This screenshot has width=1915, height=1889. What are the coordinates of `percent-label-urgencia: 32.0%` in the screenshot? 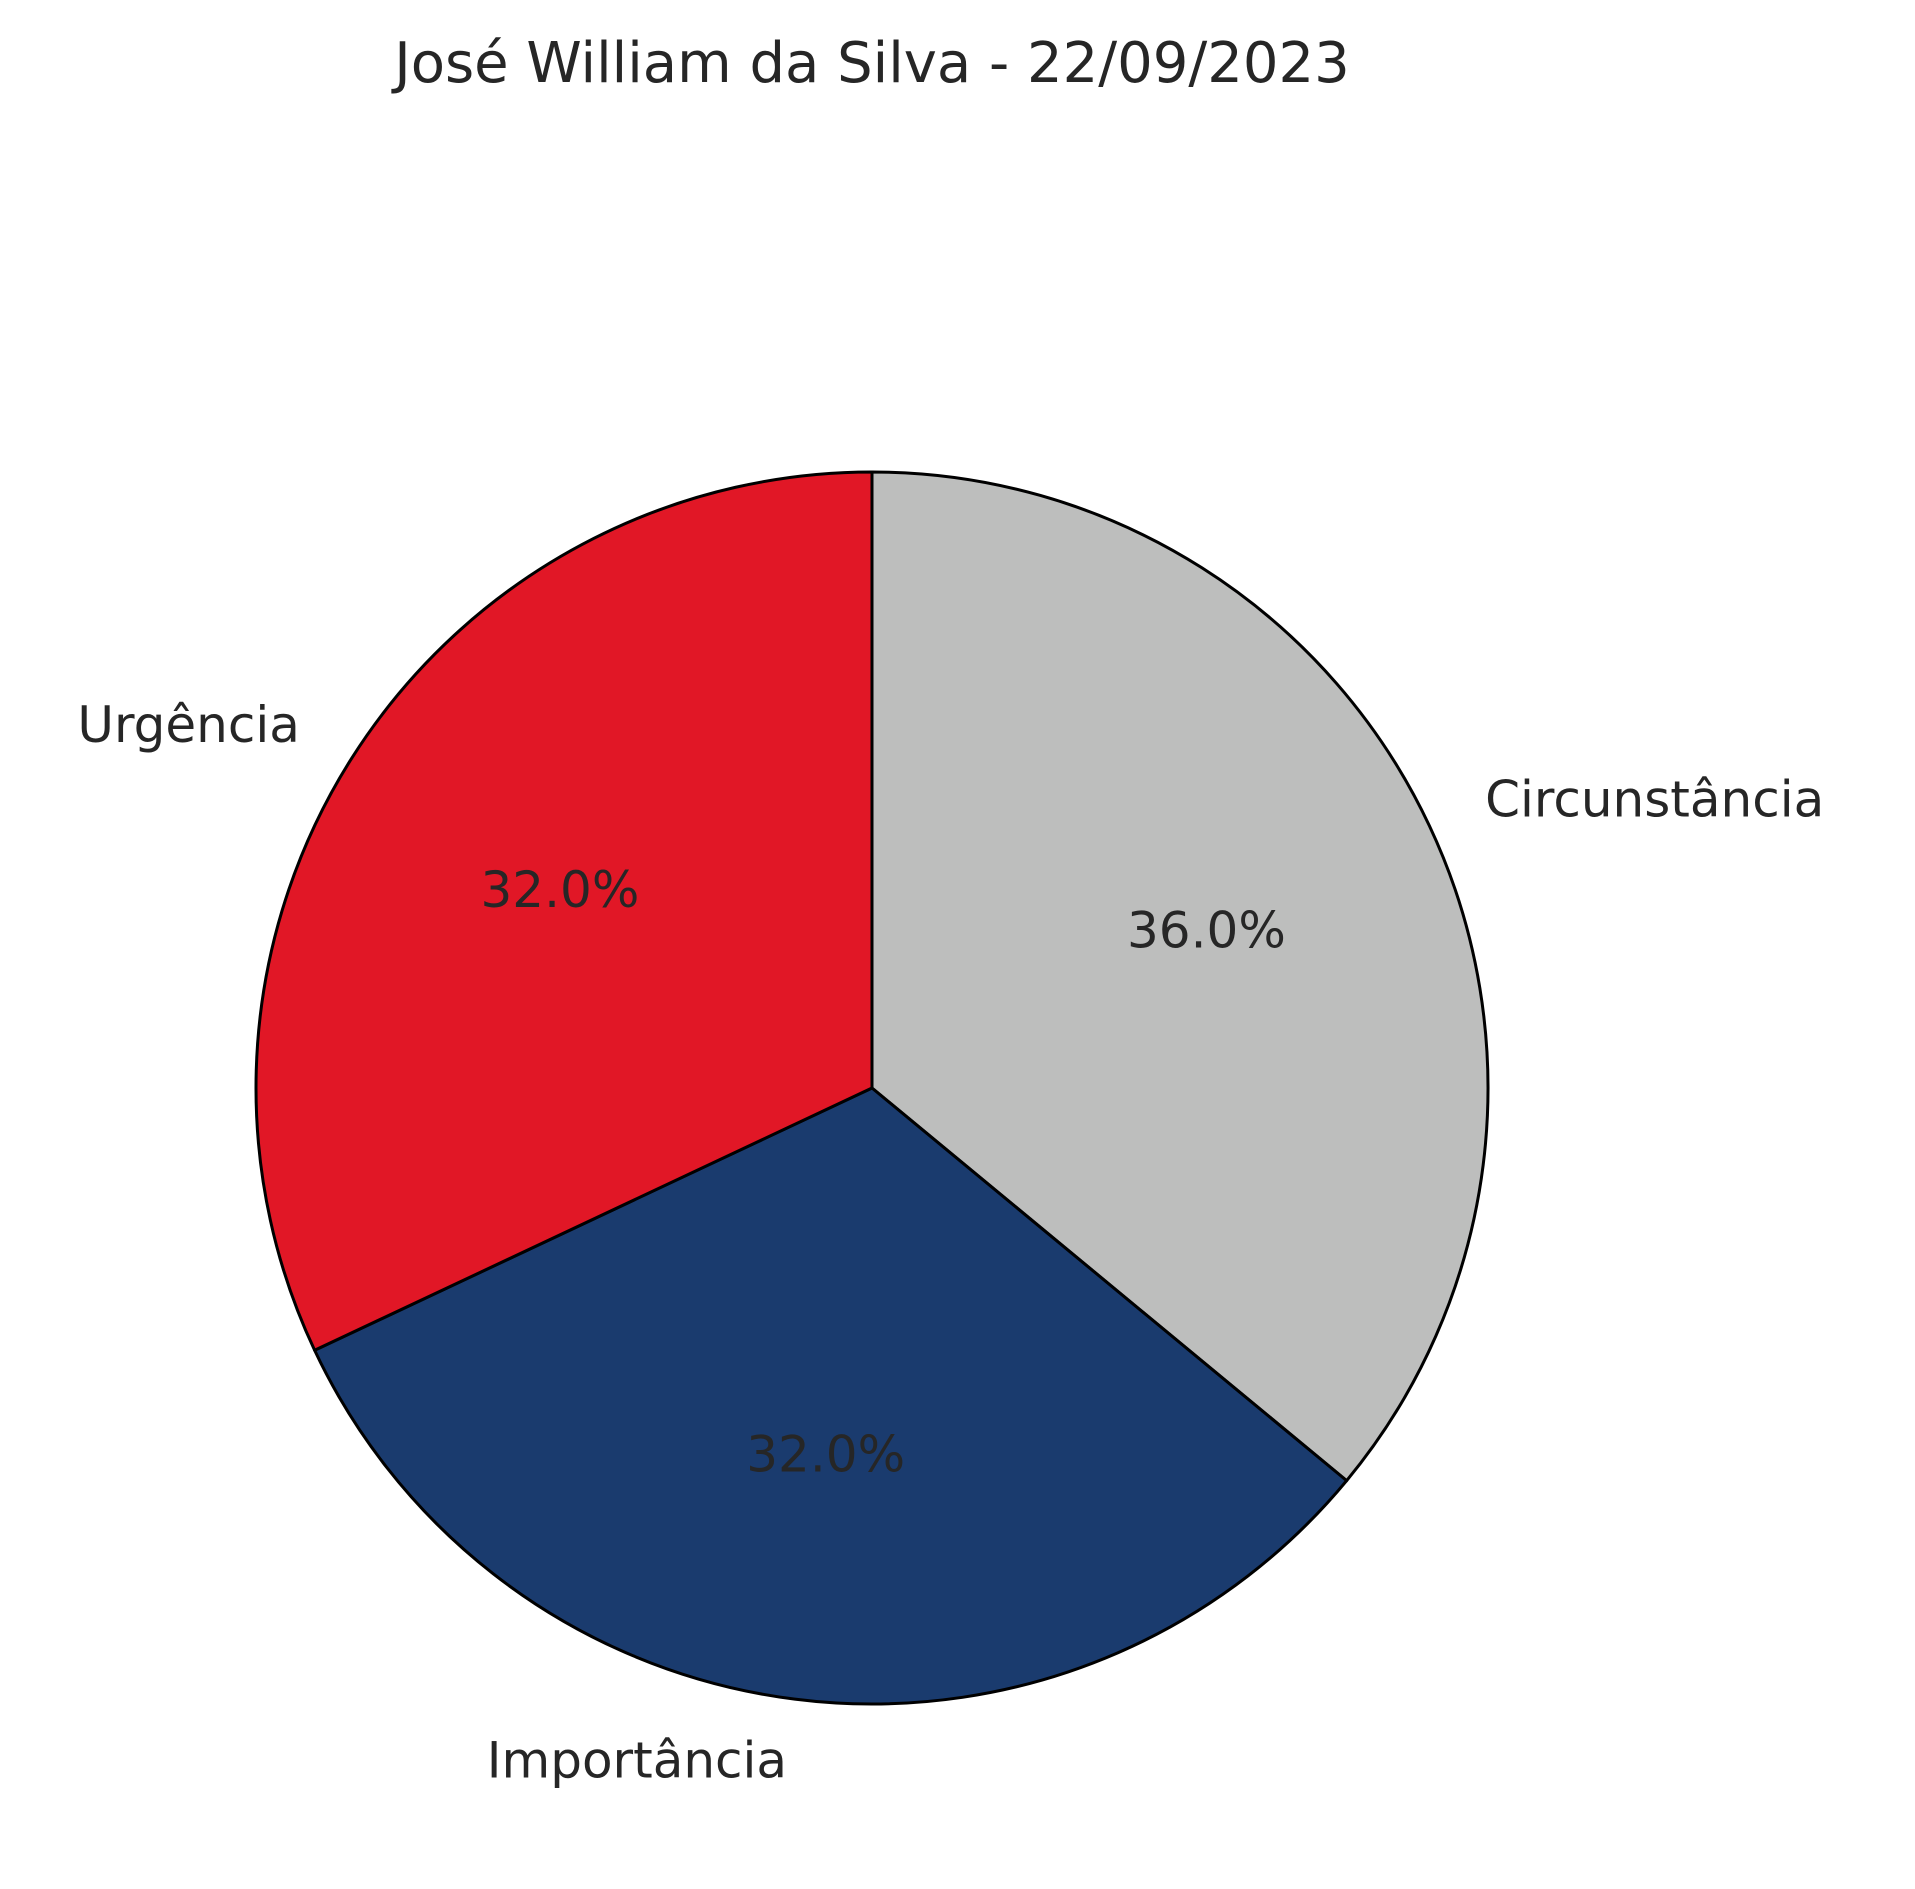 It's located at (560, 890).